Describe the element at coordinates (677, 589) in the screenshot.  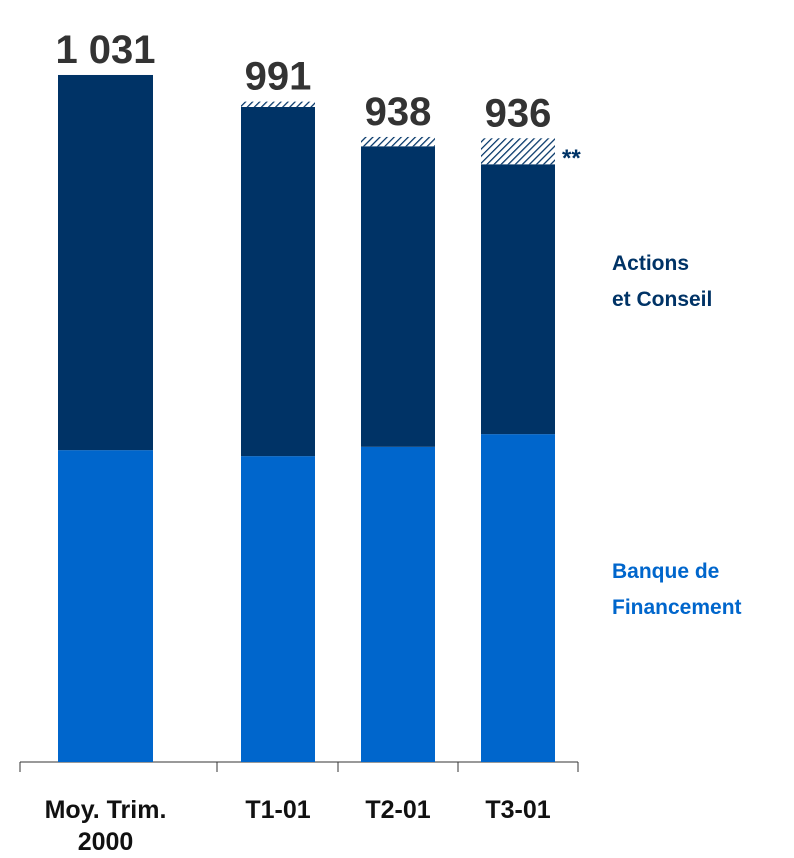
I see `legend-label: Banque de Financement` at that location.